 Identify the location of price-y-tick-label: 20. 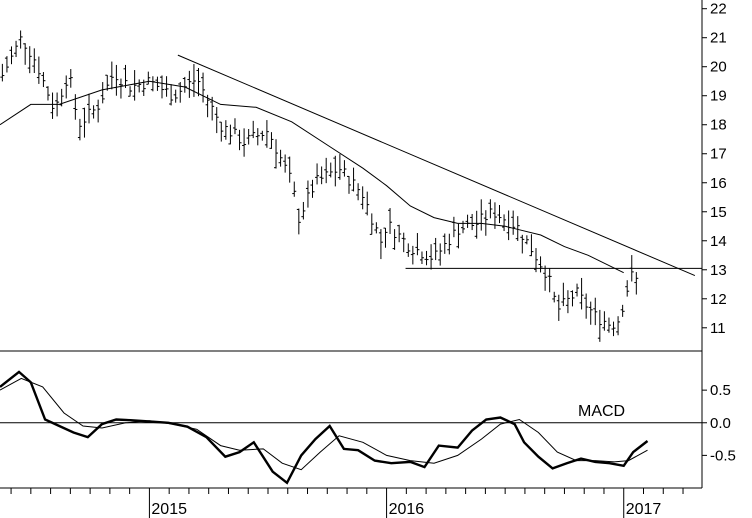
(718, 67).